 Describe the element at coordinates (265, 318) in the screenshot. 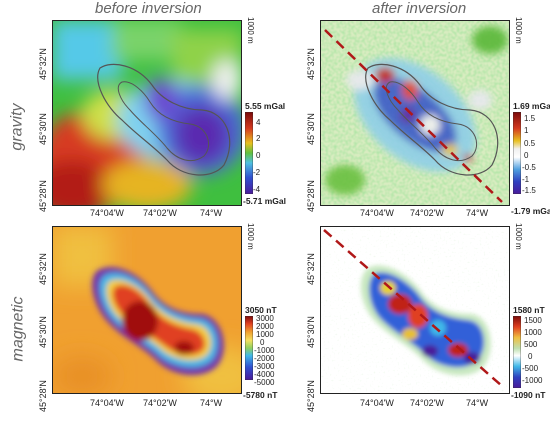

I see `colorbar-tick: 3000` at that location.